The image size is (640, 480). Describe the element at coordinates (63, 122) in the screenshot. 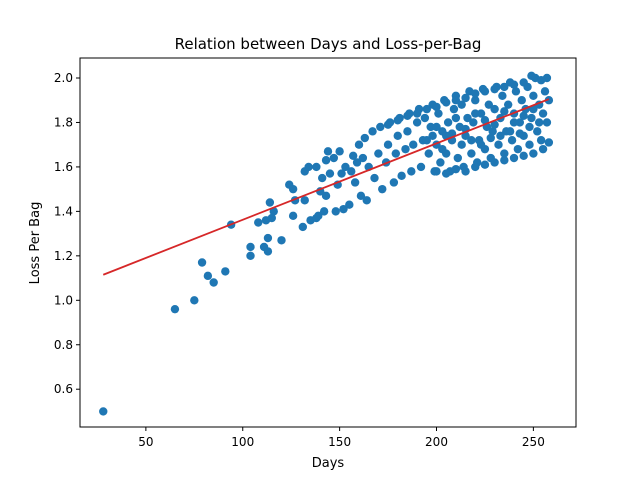

I see `y-tick-label: 1.8` at that location.